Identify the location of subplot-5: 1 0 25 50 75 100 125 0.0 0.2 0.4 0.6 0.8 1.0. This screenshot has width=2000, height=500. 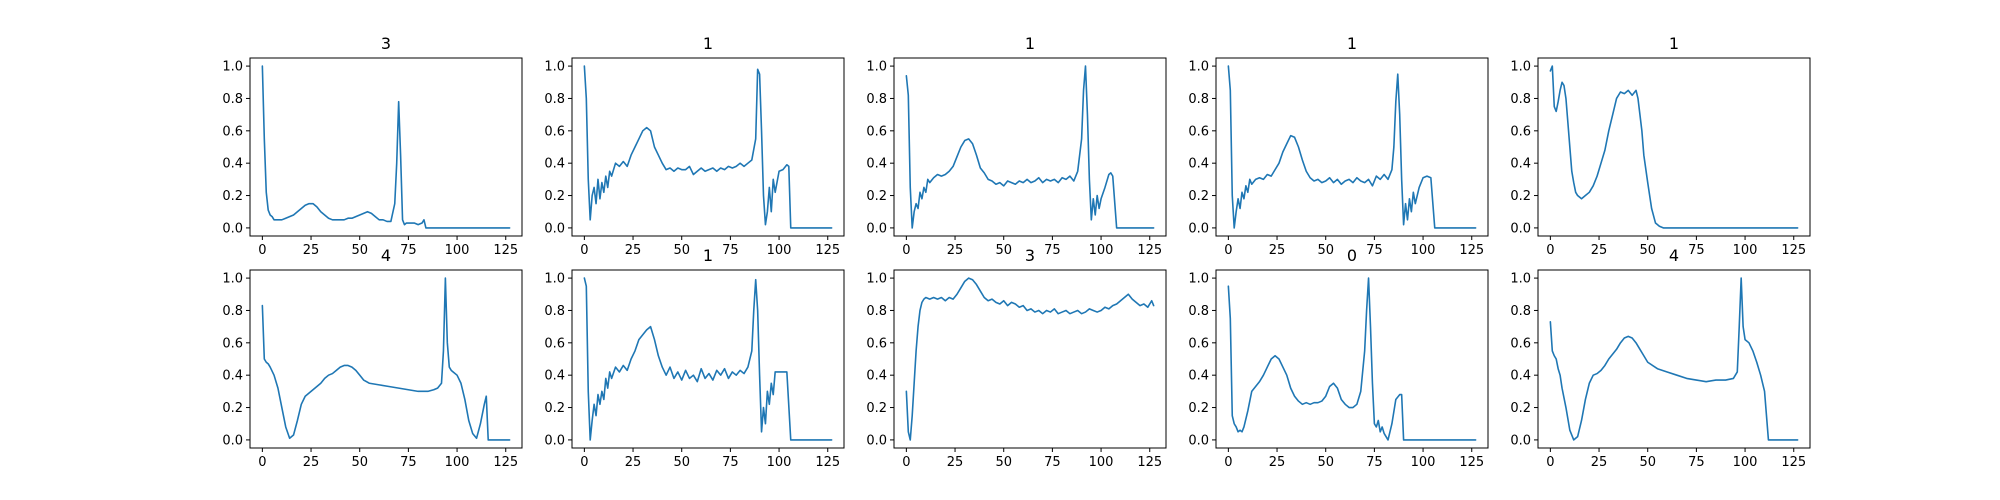
(1660, 146).